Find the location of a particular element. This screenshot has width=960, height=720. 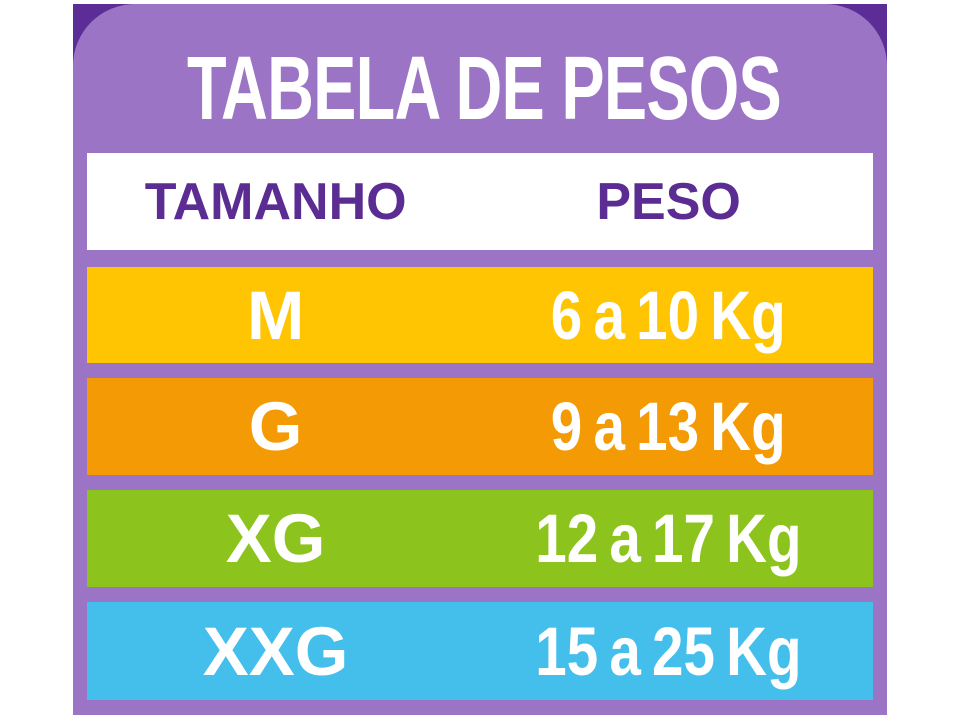

table-title: TABELA DE PESOS is located at coordinates (484, 89).